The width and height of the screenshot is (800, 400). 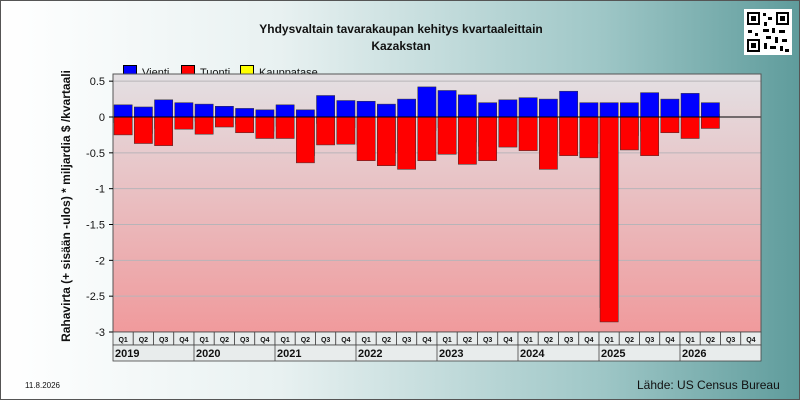 What do you see at coordinates (694, 354) in the screenshot?
I see `year-label: 2026` at bounding box center [694, 354].